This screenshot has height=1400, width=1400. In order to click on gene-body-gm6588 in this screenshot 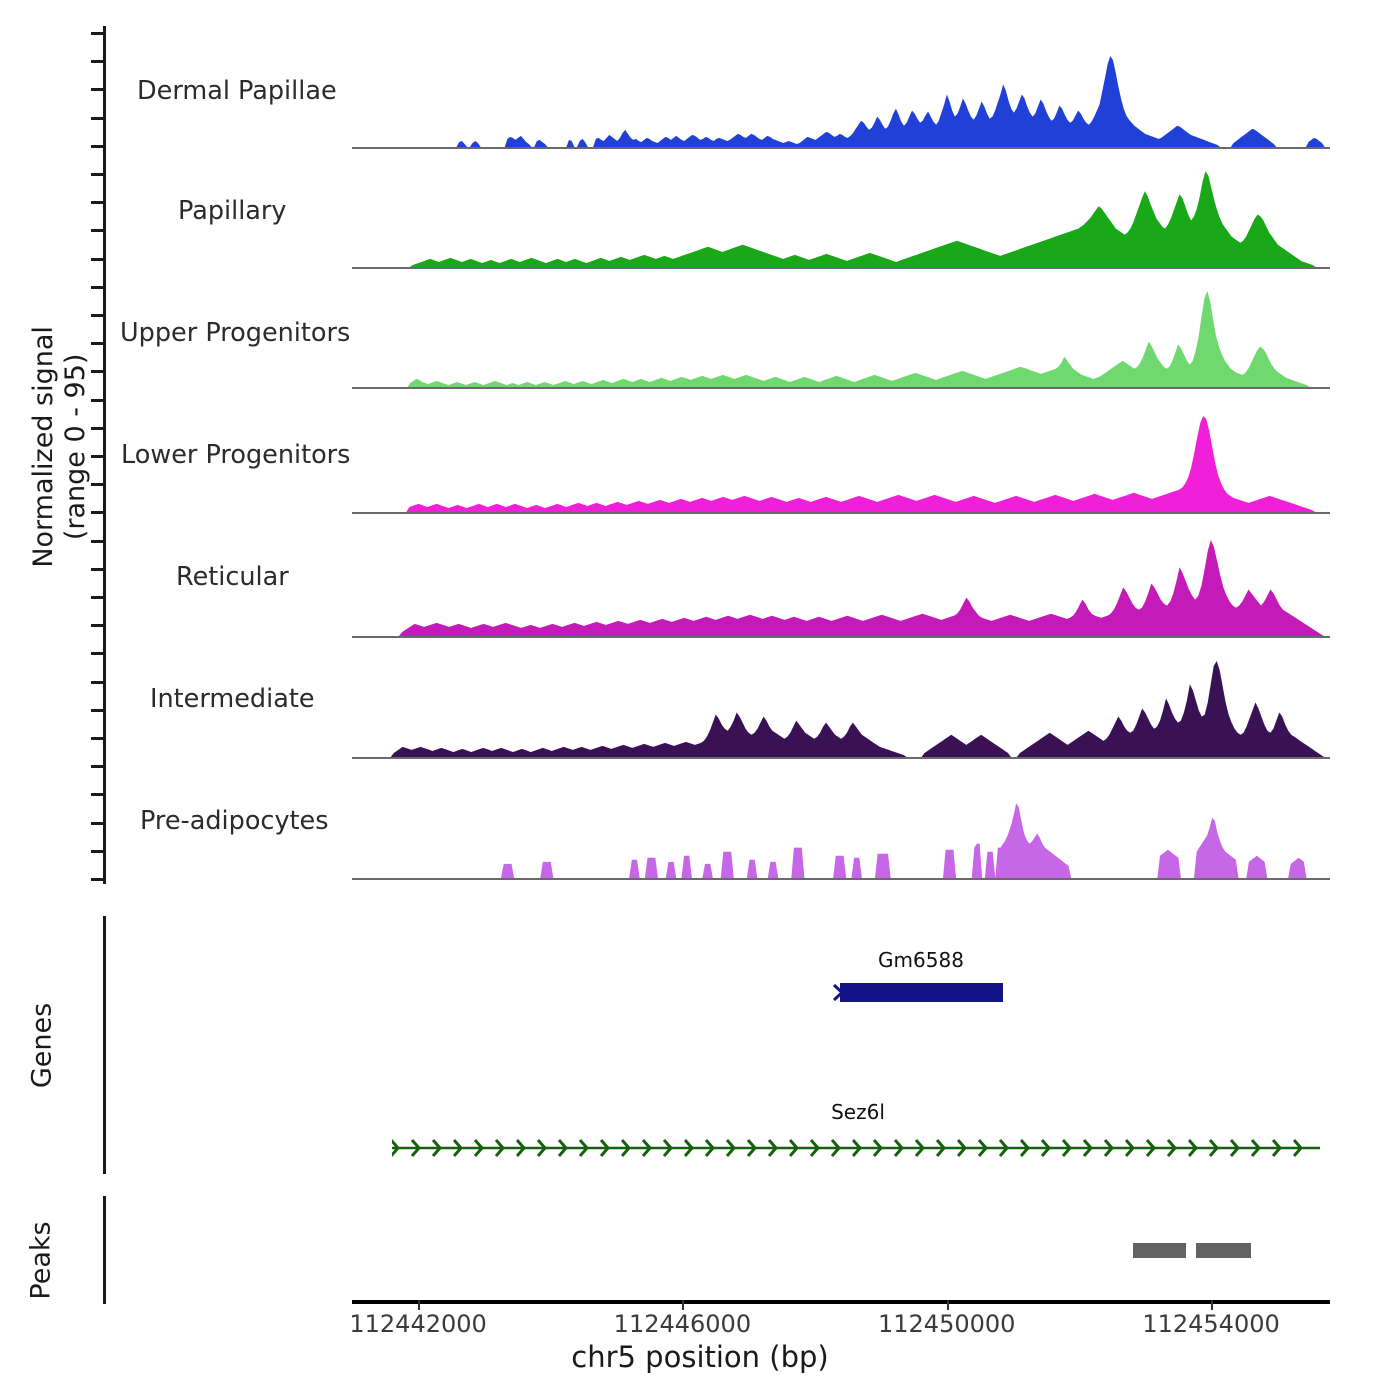, I will do `click(921, 992)`.